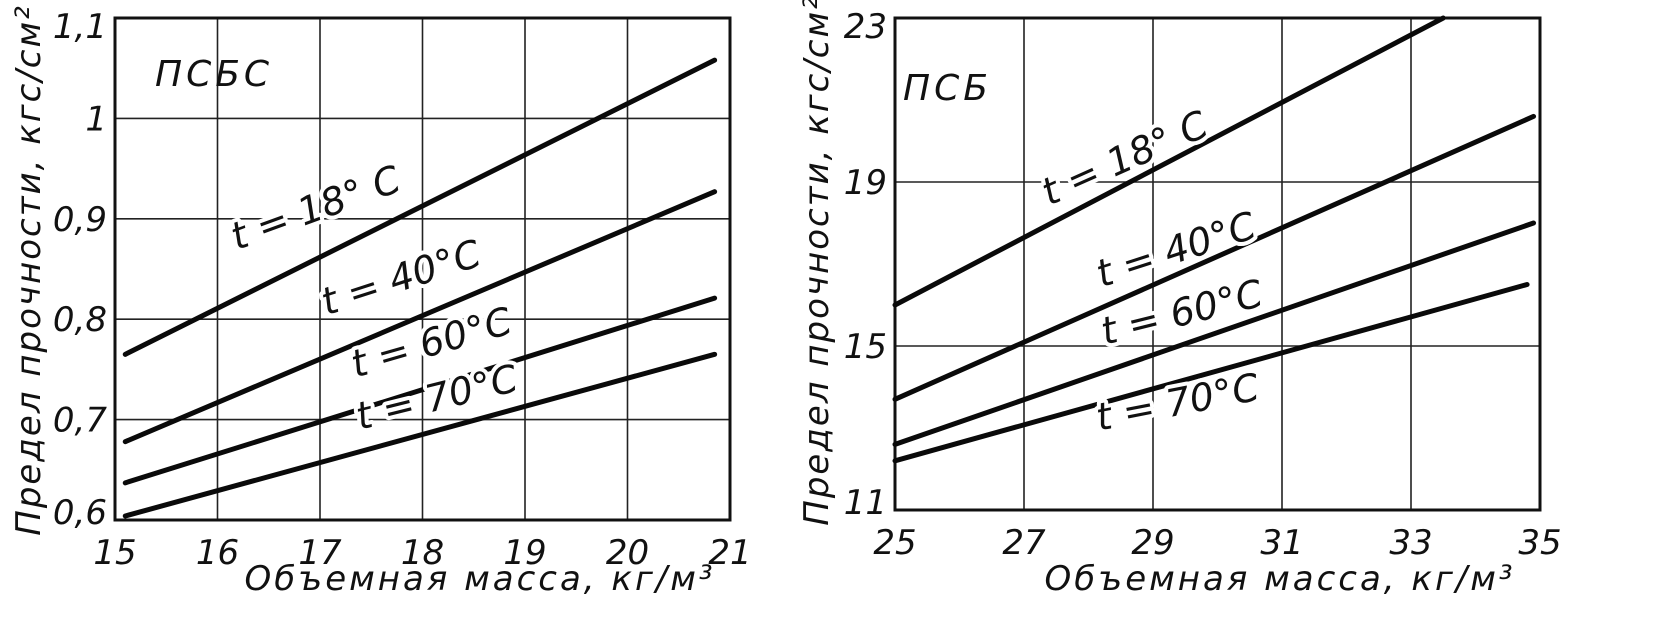  What do you see at coordinates (947, 88) in the screenshot?
I see `chart2-panel-label: ПСБ` at bounding box center [947, 88].